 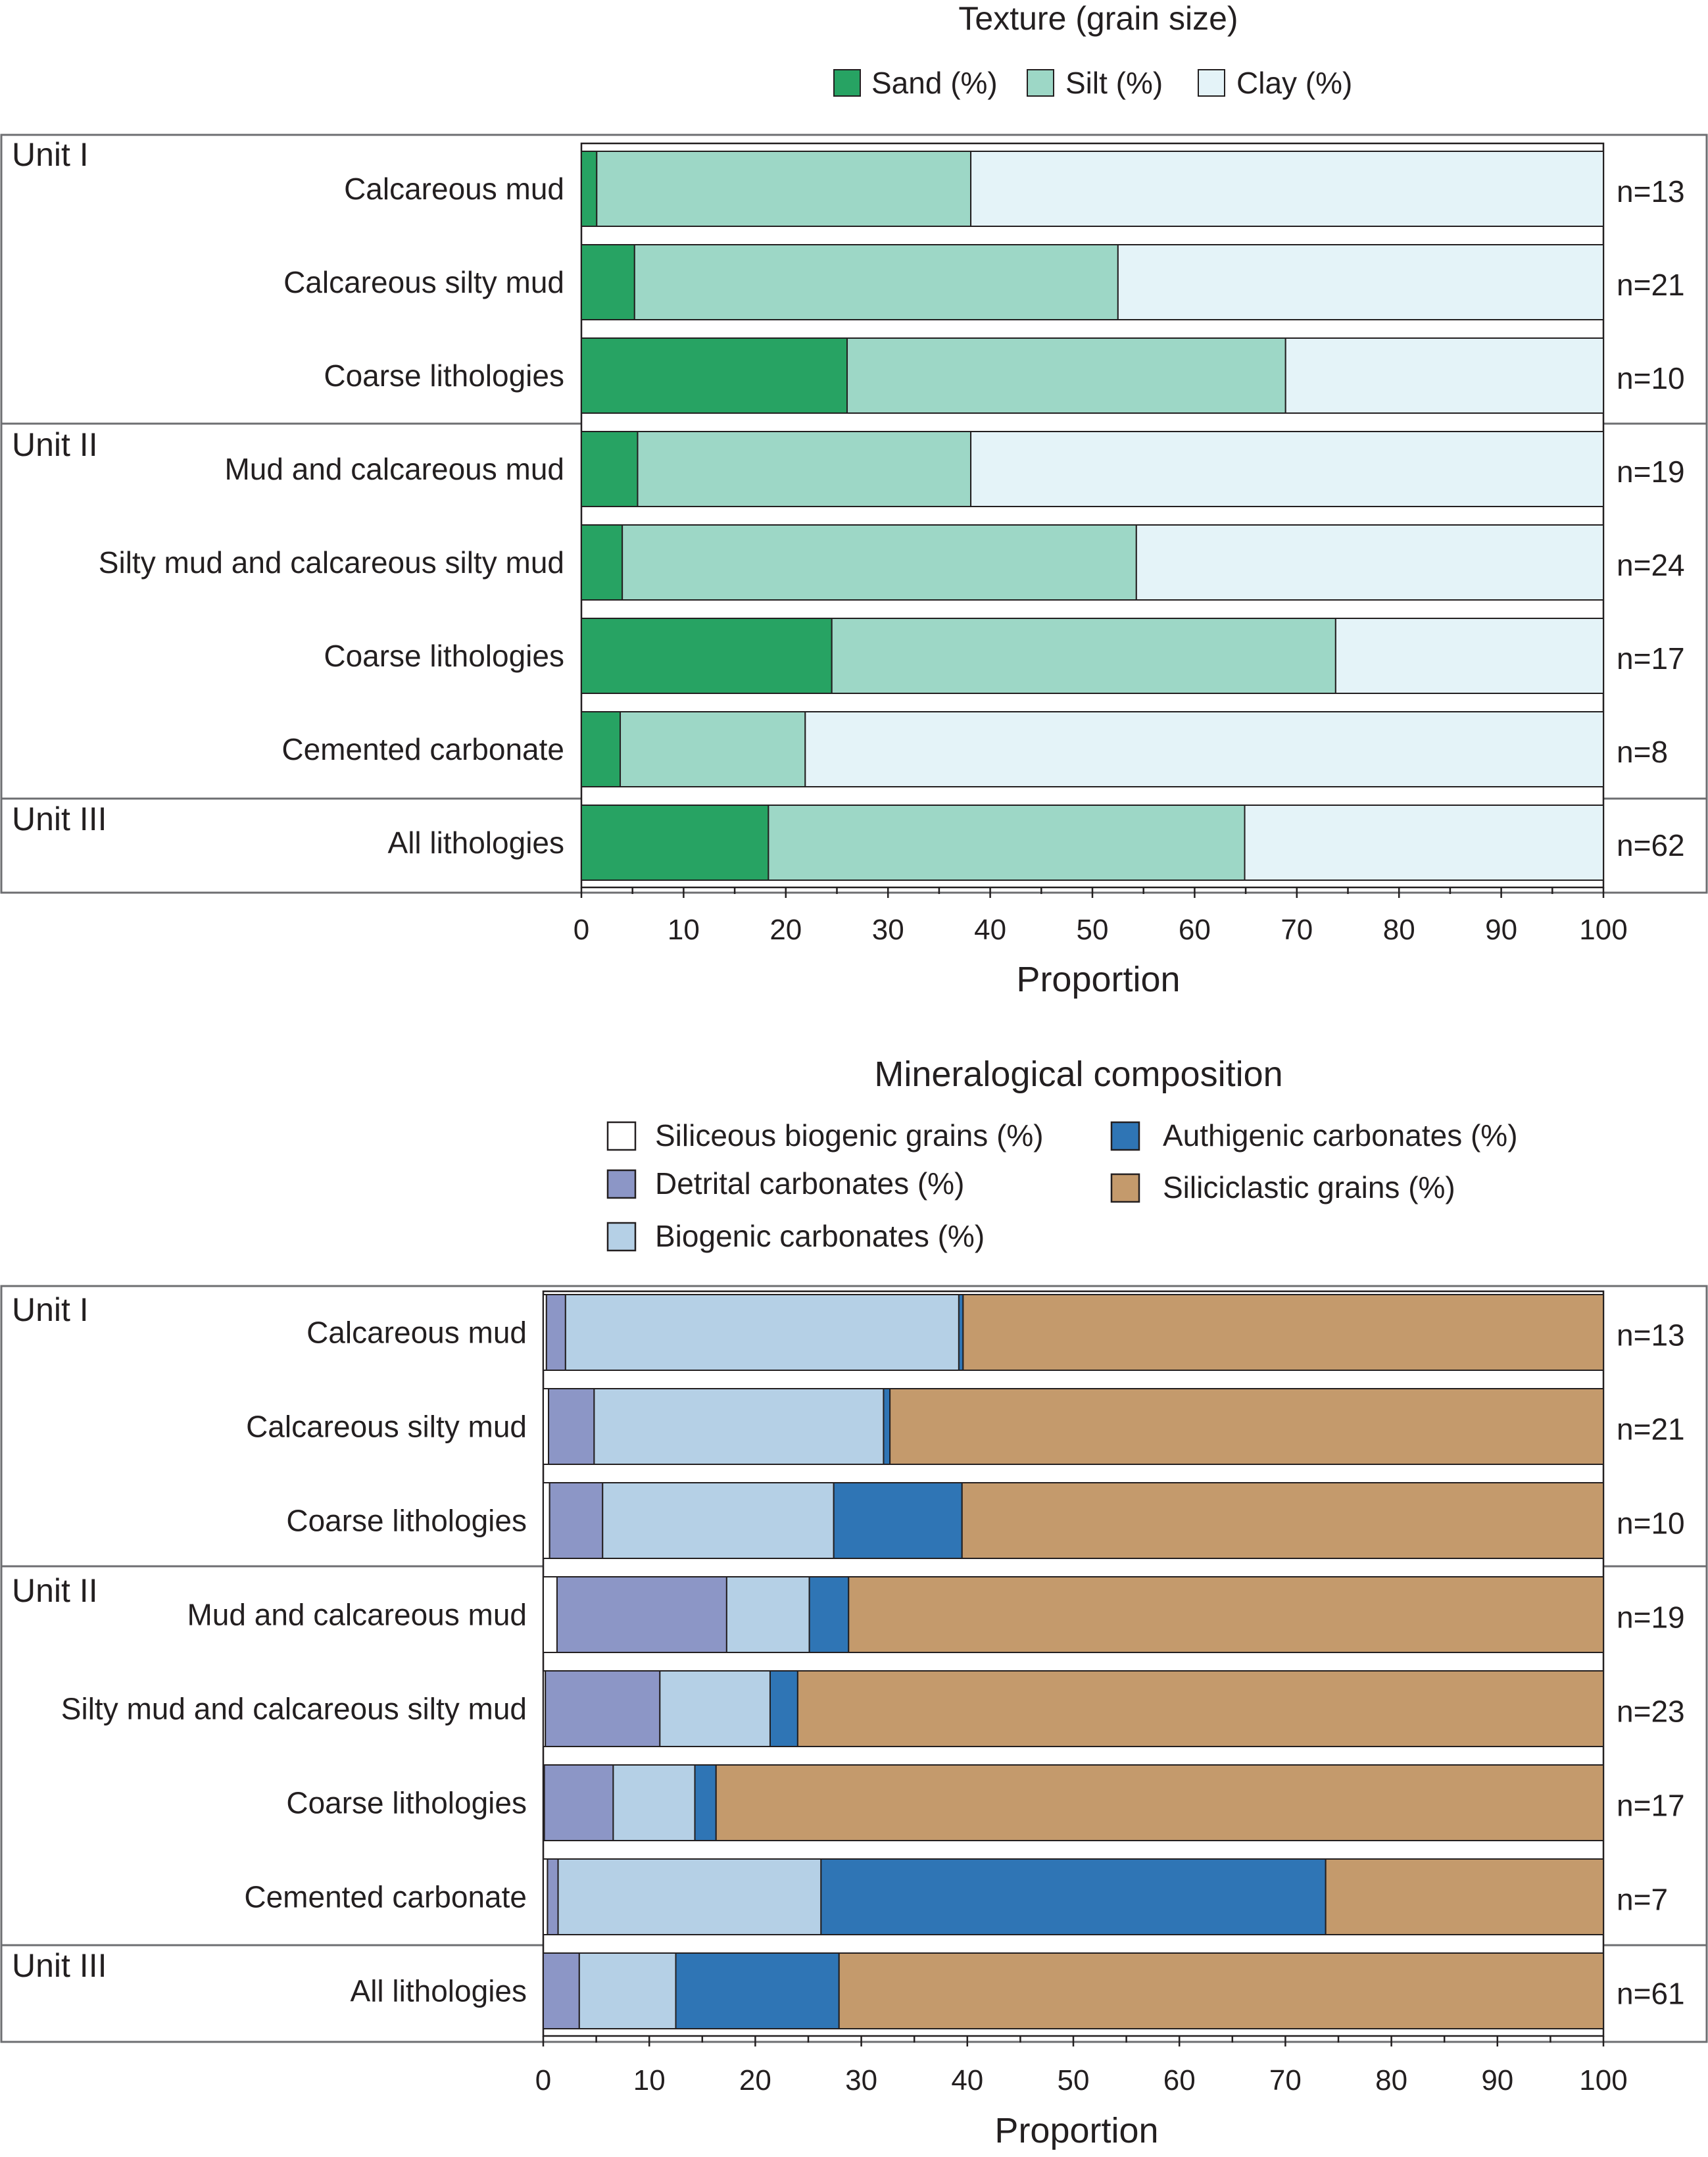 What do you see at coordinates (1651, 659) in the screenshot?
I see `sample-count: n=17` at bounding box center [1651, 659].